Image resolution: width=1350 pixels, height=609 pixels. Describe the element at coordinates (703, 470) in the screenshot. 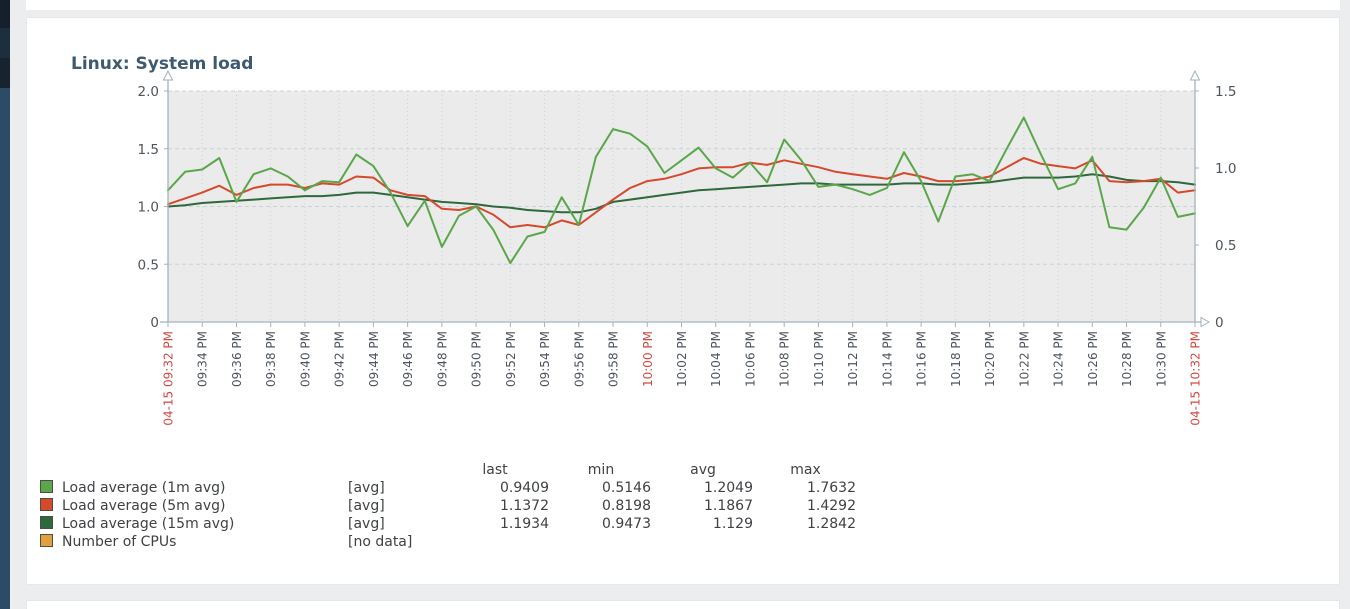

I see `legend-header-avg: avg` at that location.